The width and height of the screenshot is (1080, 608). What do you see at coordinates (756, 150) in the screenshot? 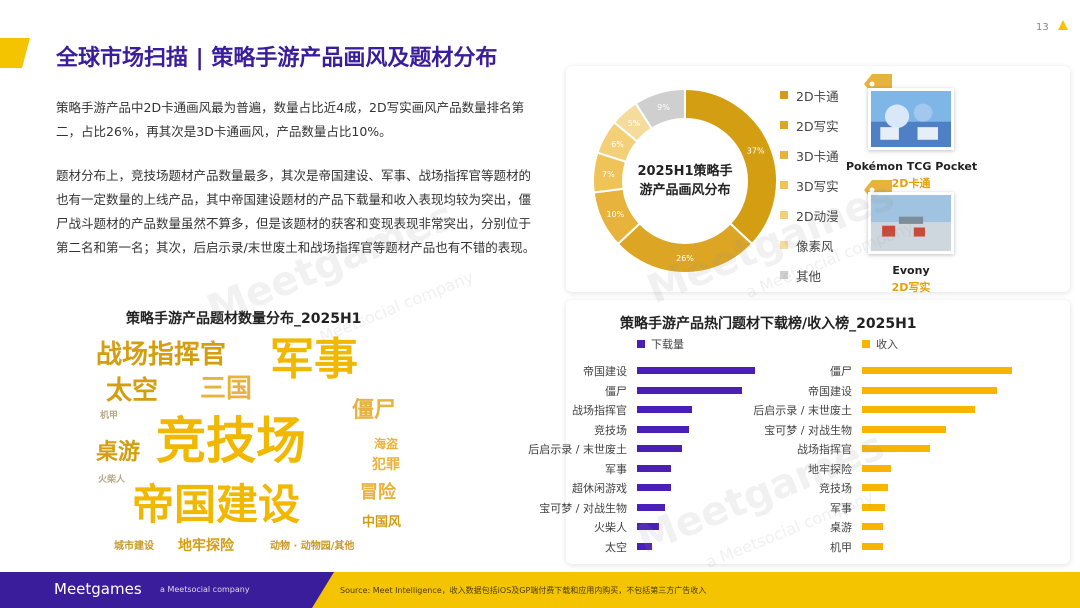
I see `donut-value-label: 37%` at bounding box center [756, 150].